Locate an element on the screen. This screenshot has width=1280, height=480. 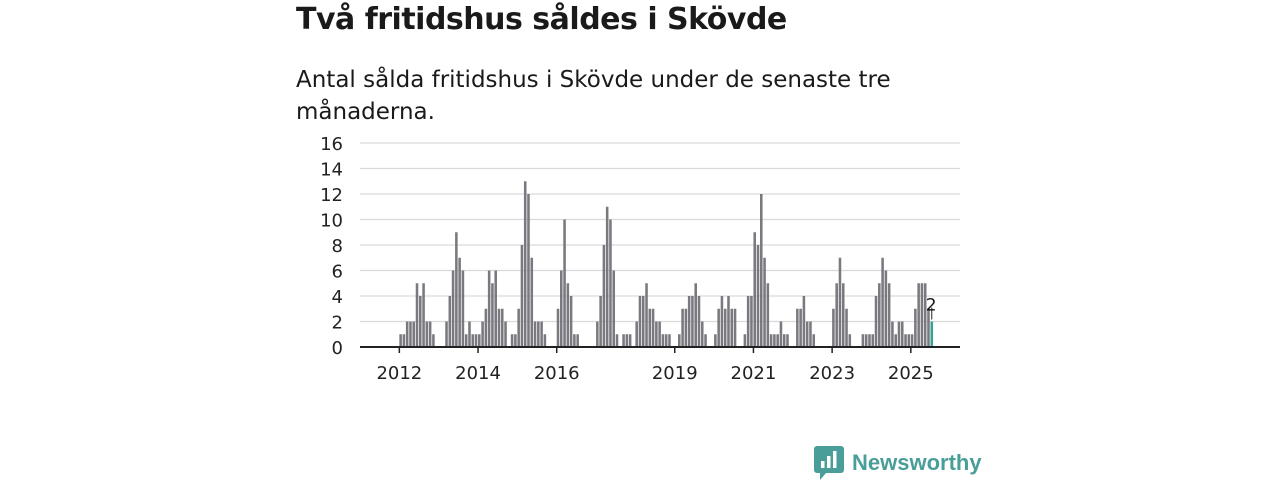
x-tick-label: 2023 is located at coordinates (832, 373).